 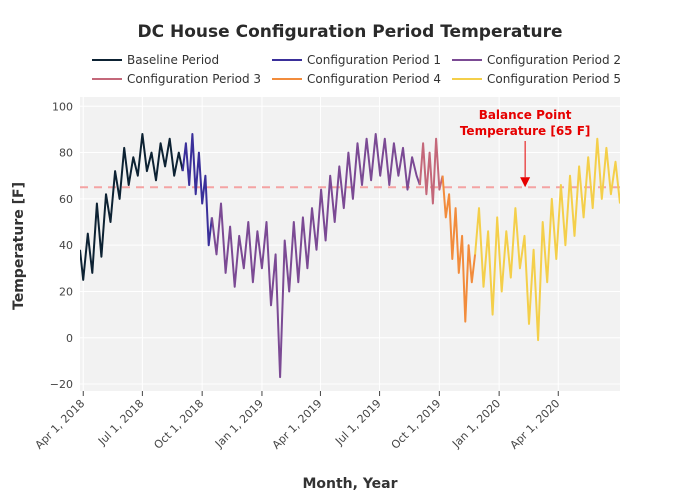 What do you see at coordinates (178, 424) in the screenshot?
I see `x-tick-label: Oct 1, 2018` at bounding box center [178, 424].